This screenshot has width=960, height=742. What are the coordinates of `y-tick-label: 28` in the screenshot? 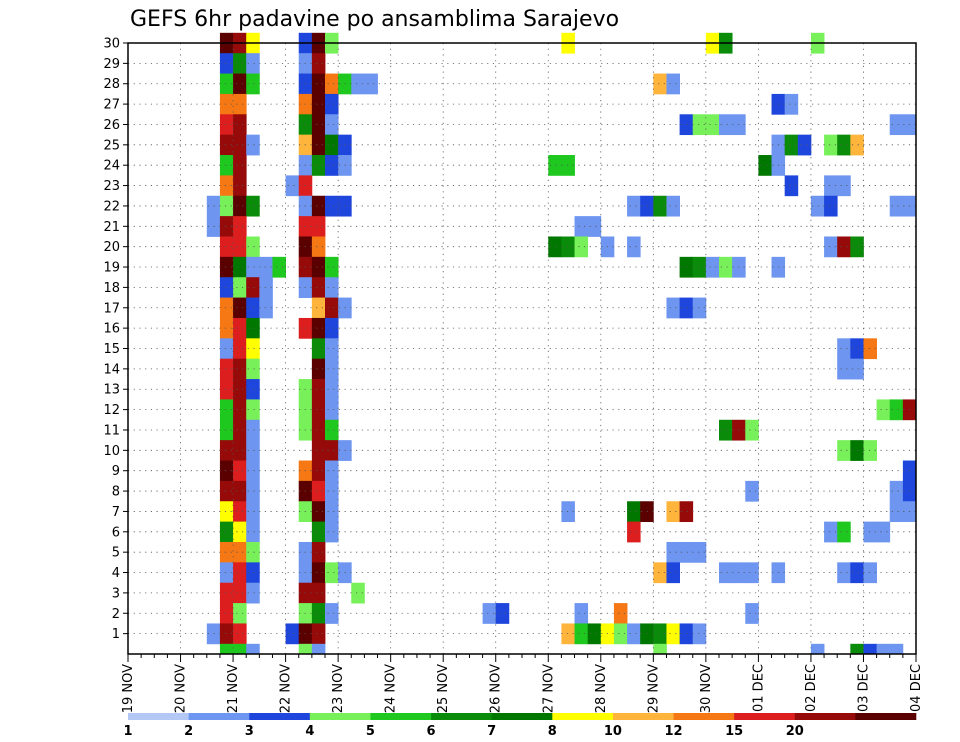 It's located at (111, 84).